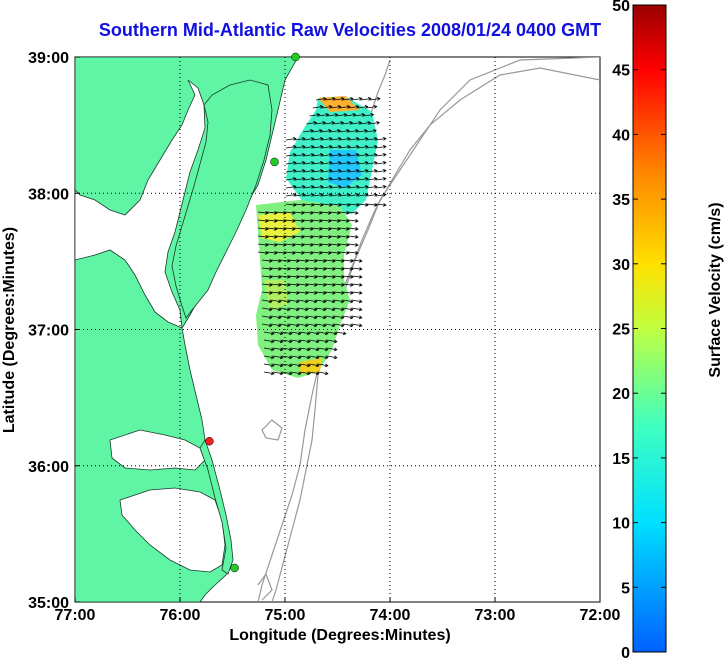 The height and width of the screenshot is (659, 724). Describe the element at coordinates (279, 227) in the screenshot. I see `velocity-patch` at that location.